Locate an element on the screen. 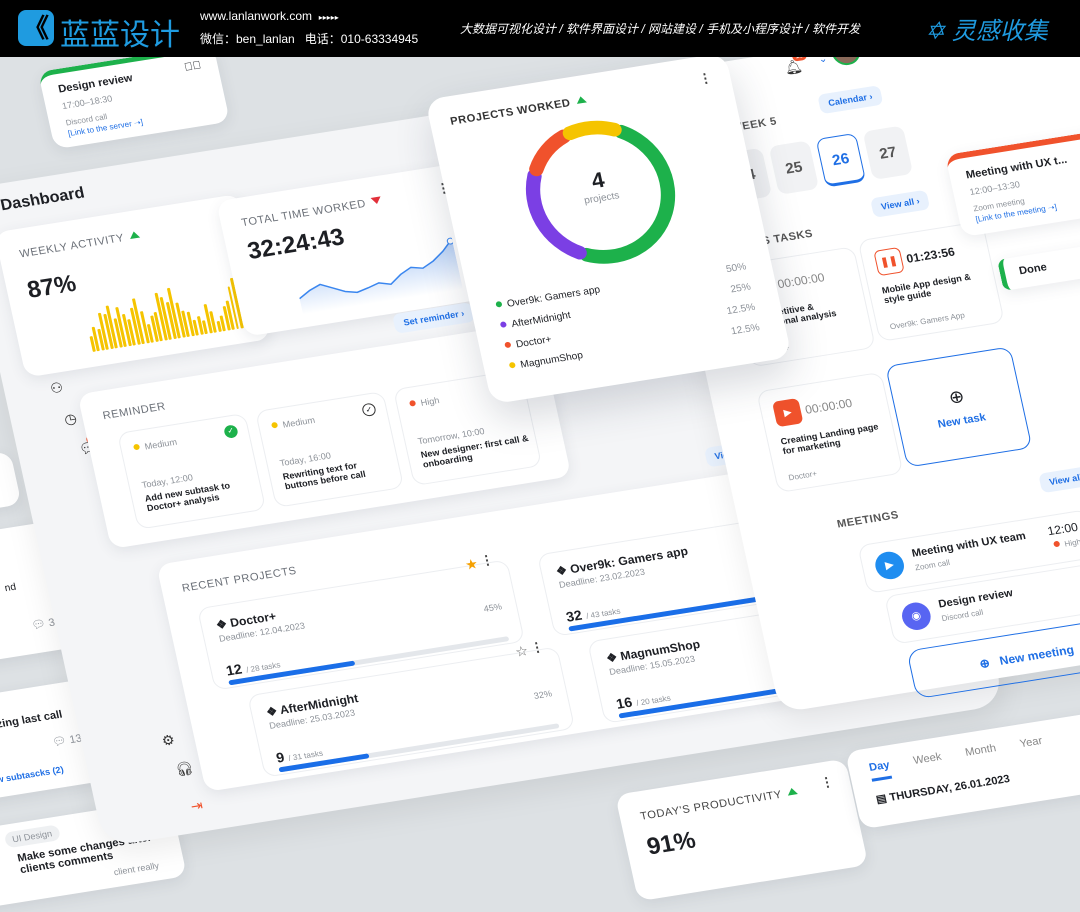 The image size is (1080, 912). trend-down-icon is located at coordinates (376, 200).